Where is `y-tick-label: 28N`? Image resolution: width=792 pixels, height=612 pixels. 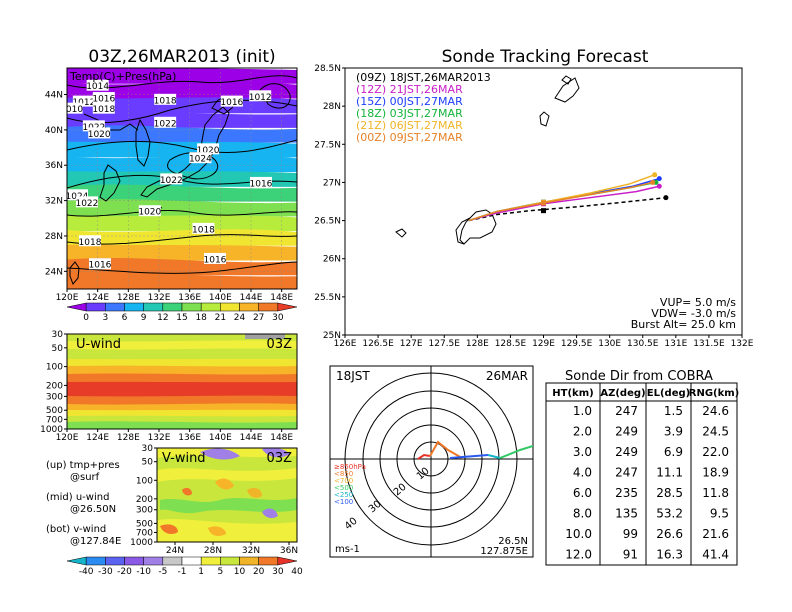 y-tick-label: 28N is located at coordinates (54, 237).